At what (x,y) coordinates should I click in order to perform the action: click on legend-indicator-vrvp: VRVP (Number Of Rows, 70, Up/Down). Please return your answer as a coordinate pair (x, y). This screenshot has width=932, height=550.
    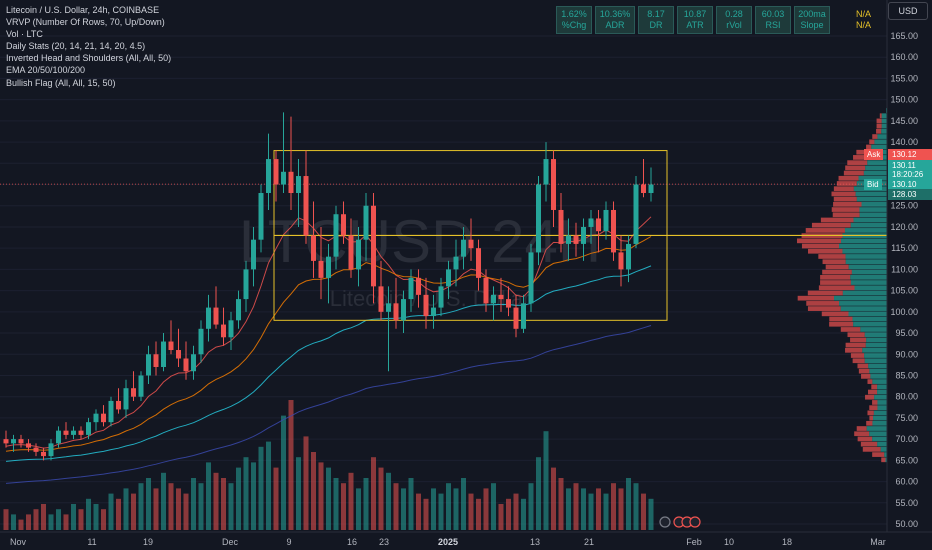
    Looking at the image, I should click on (85, 22).